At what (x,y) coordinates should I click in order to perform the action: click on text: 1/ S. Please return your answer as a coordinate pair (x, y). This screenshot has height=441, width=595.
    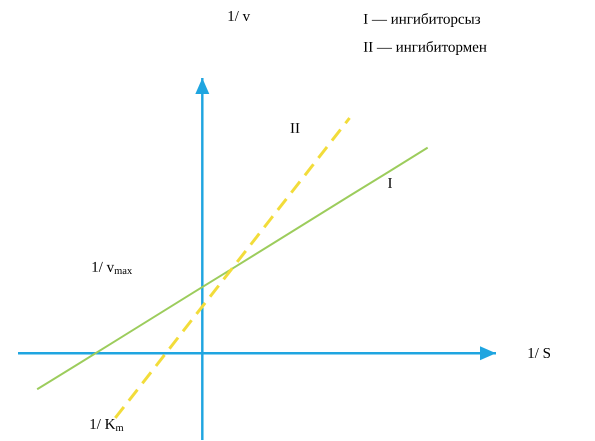
    Looking at the image, I should click on (539, 353).